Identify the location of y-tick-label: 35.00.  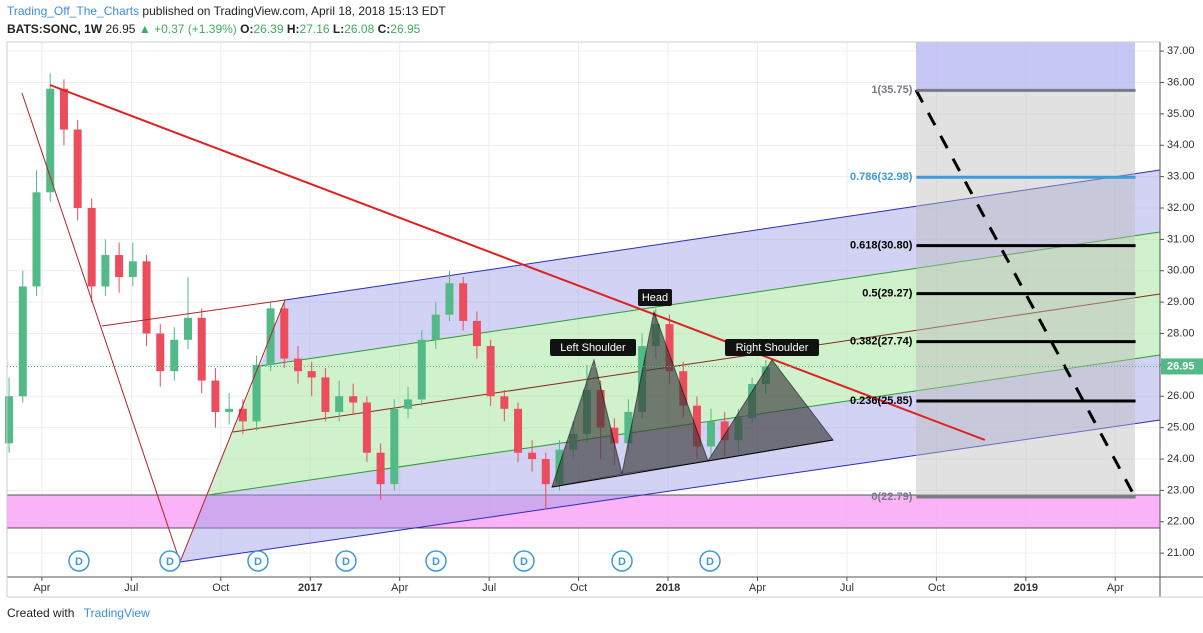
(1181, 114).